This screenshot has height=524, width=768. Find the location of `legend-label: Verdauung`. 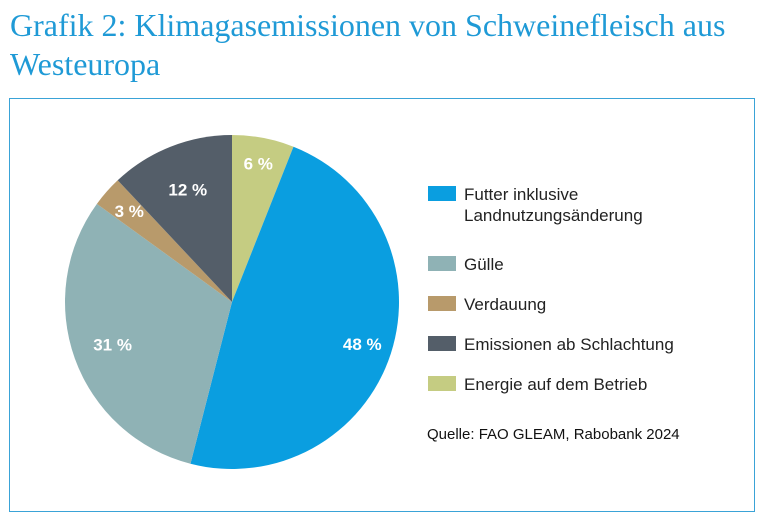

legend-label: Verdauung is located at coordinates (505, 304).